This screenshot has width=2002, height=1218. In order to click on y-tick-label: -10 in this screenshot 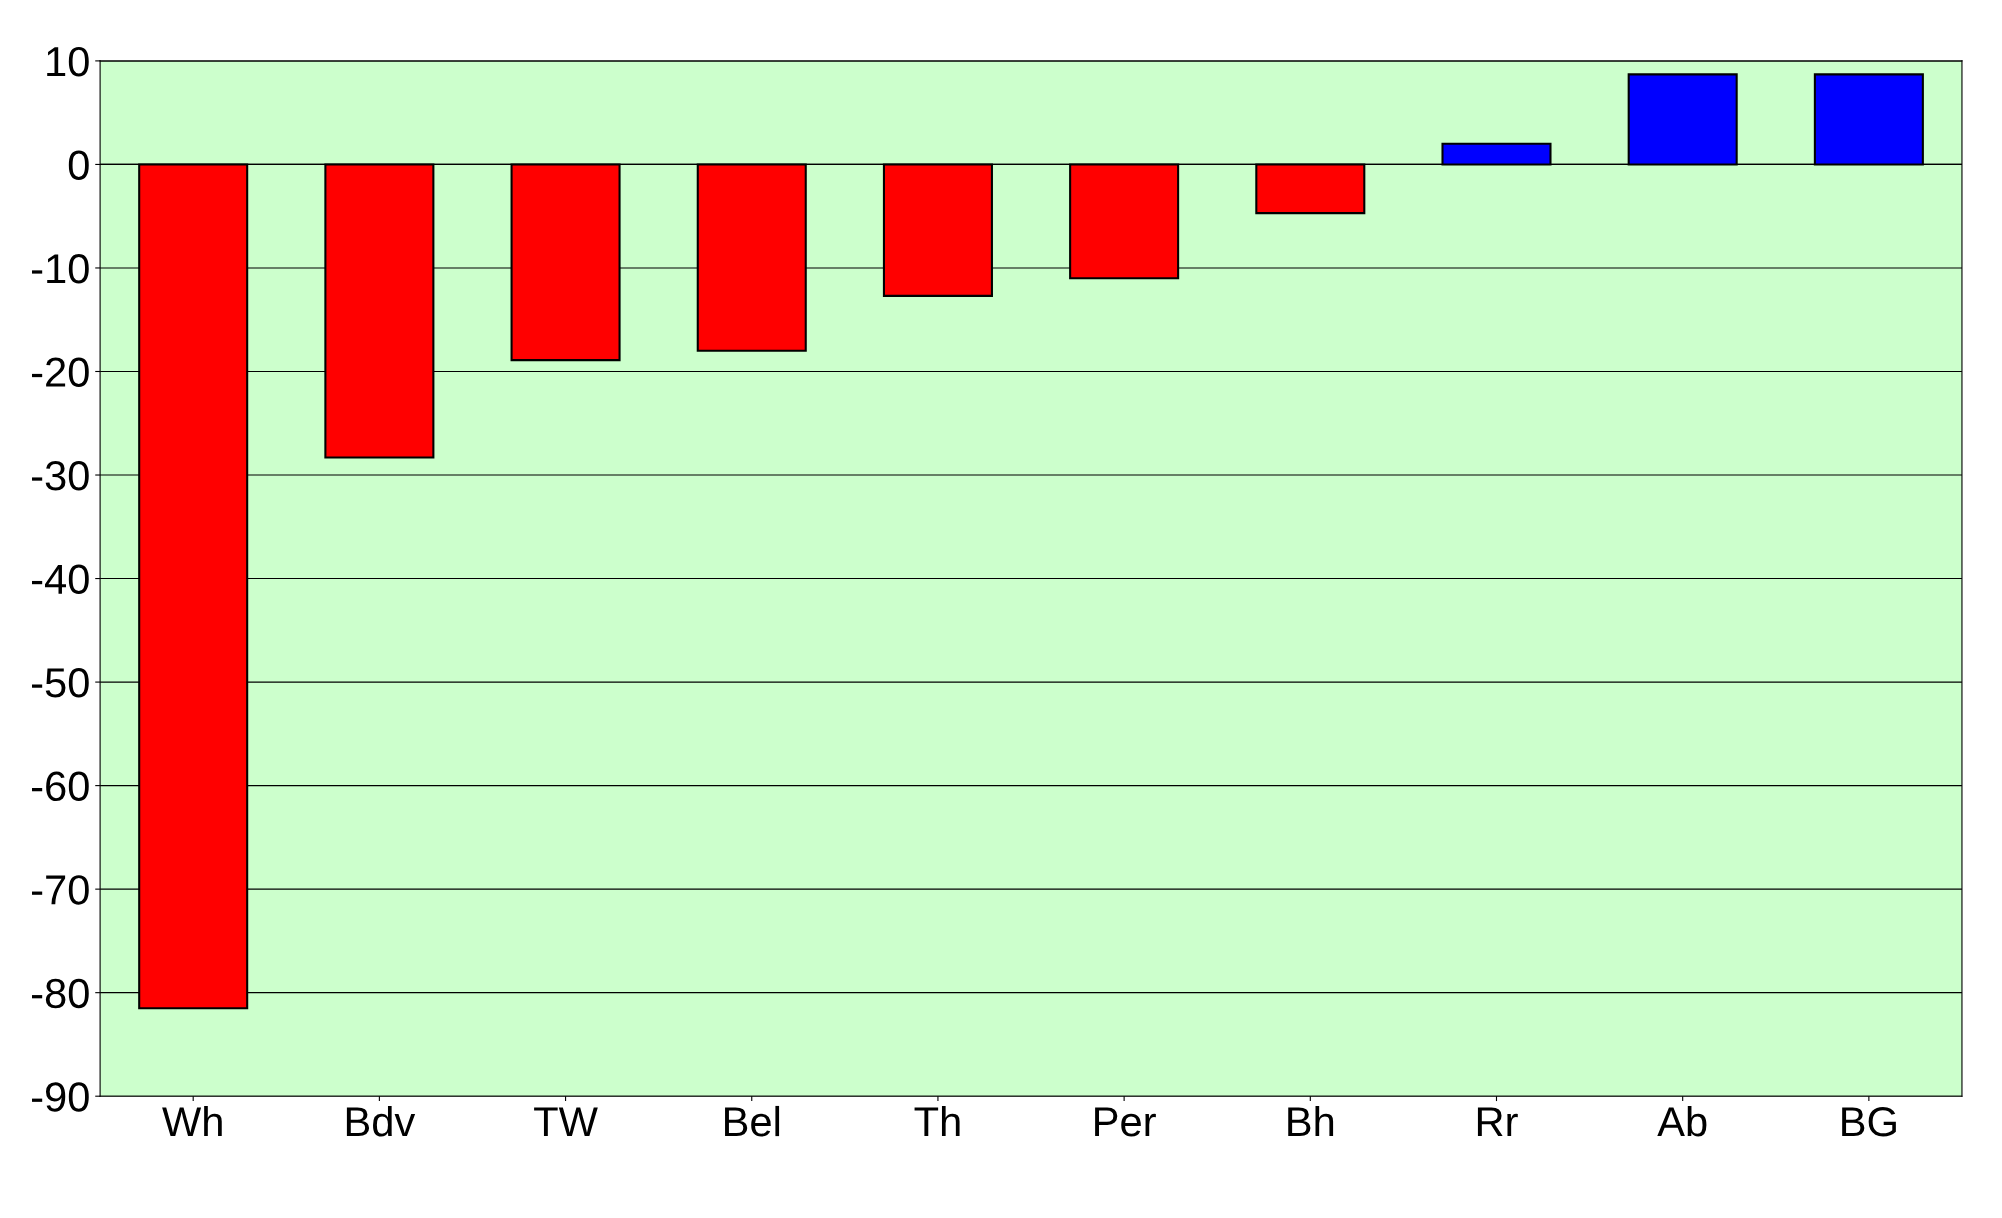, I will do `click(60, 268)`.